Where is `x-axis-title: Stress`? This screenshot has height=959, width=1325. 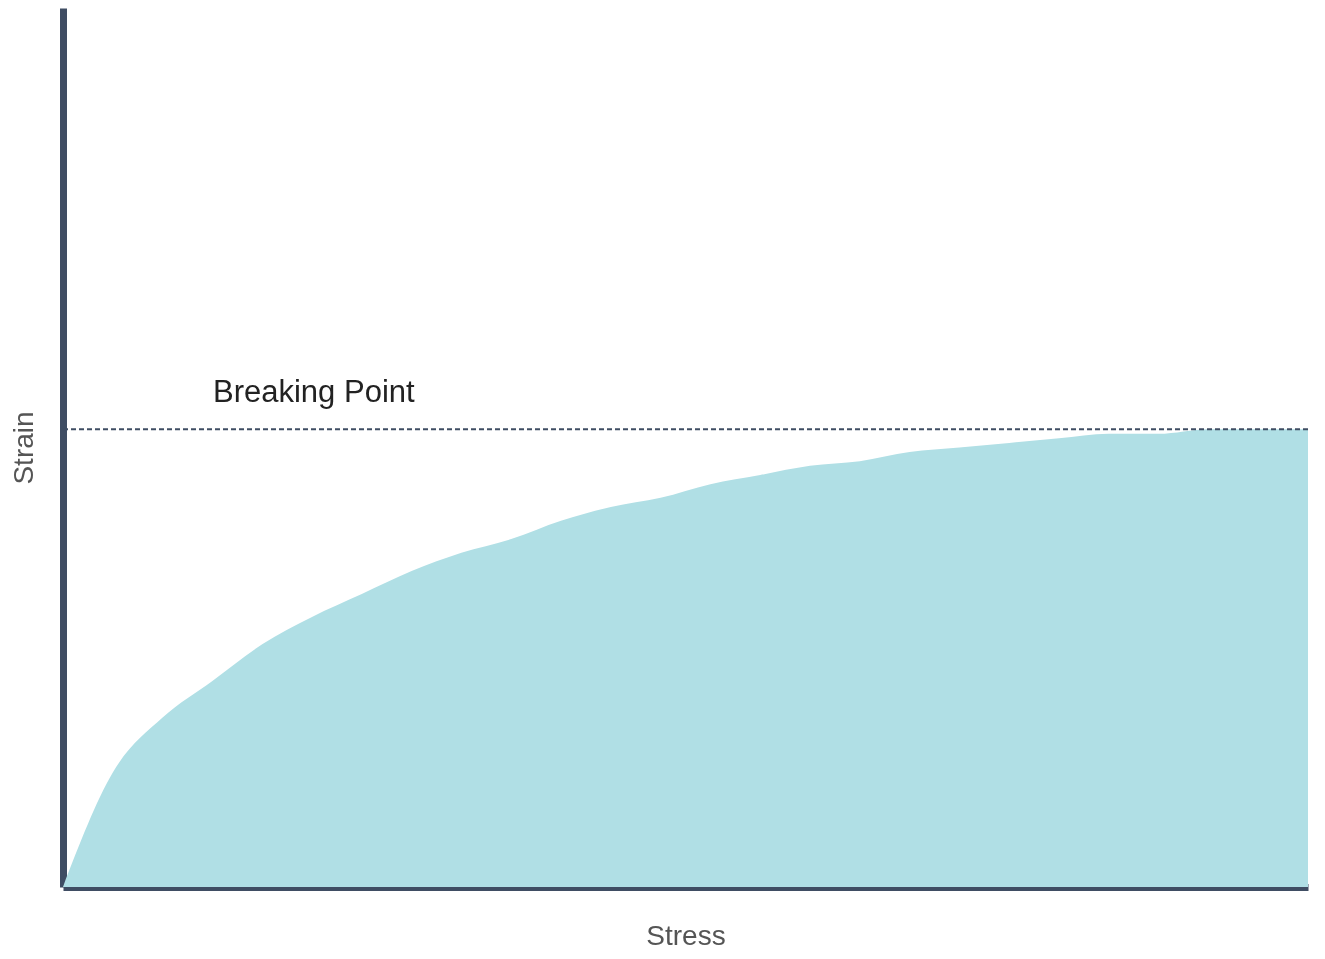 x-axis-title: Stress is located at coordinates (686, 935).